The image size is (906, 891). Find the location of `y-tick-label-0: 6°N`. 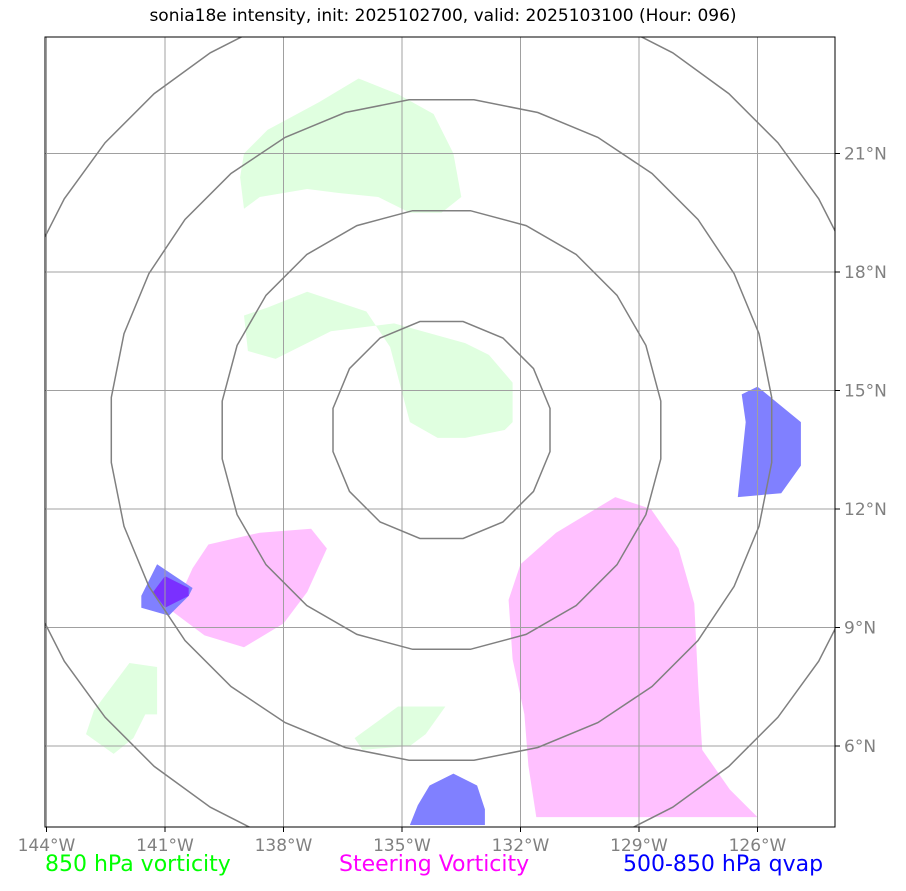

y-tick-label-0: 6°N is located at coordinates (860, 747).